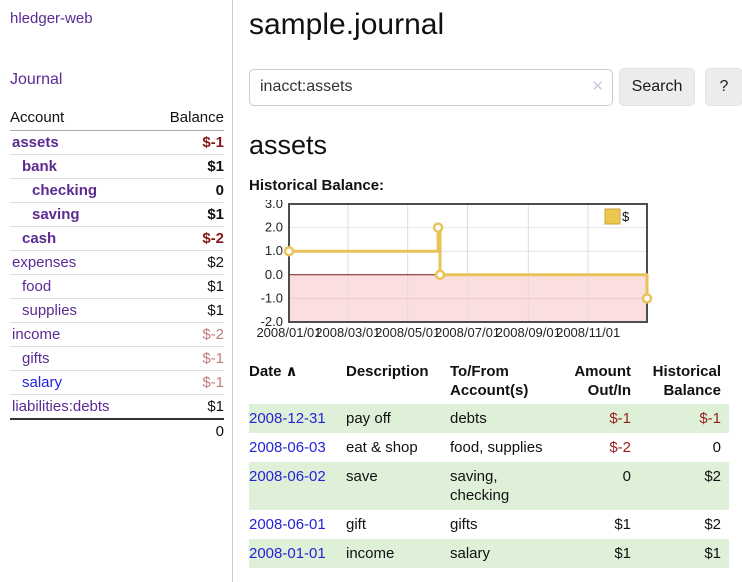  Describe the element at coordinates (56, 214) in the screenshot. I see `account-link: saving` at that location.